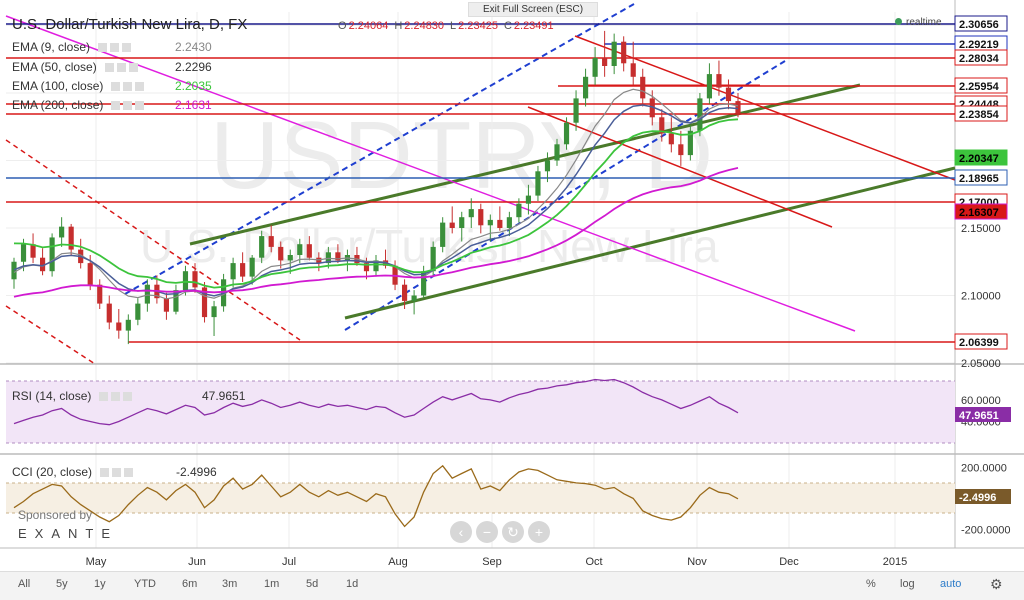 This screenshot has height=600, width=1024. I want to click on price-label-text: 2.29219, so click(979, 45).